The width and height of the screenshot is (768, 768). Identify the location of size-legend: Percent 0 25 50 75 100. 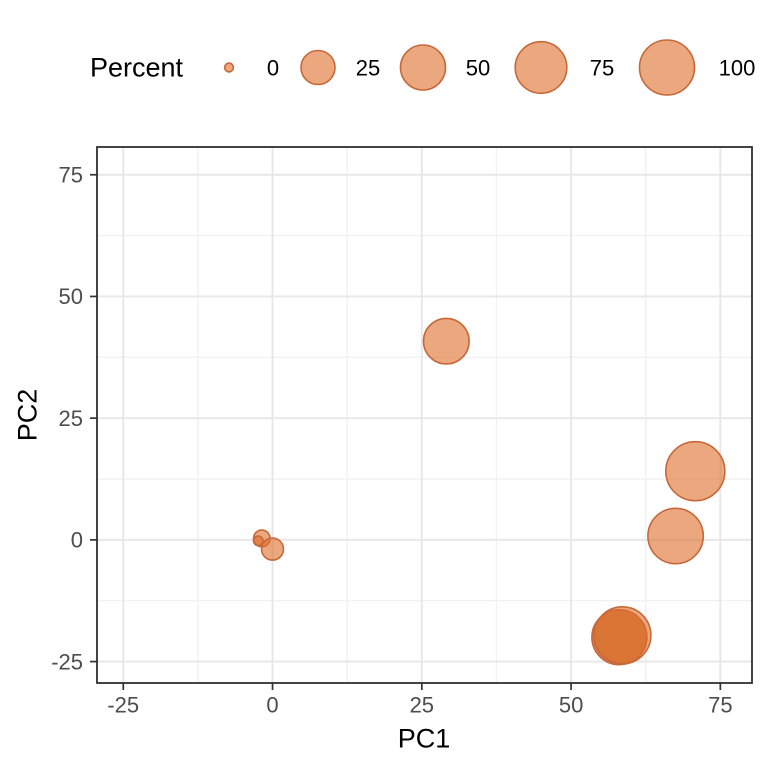
(423, 67).